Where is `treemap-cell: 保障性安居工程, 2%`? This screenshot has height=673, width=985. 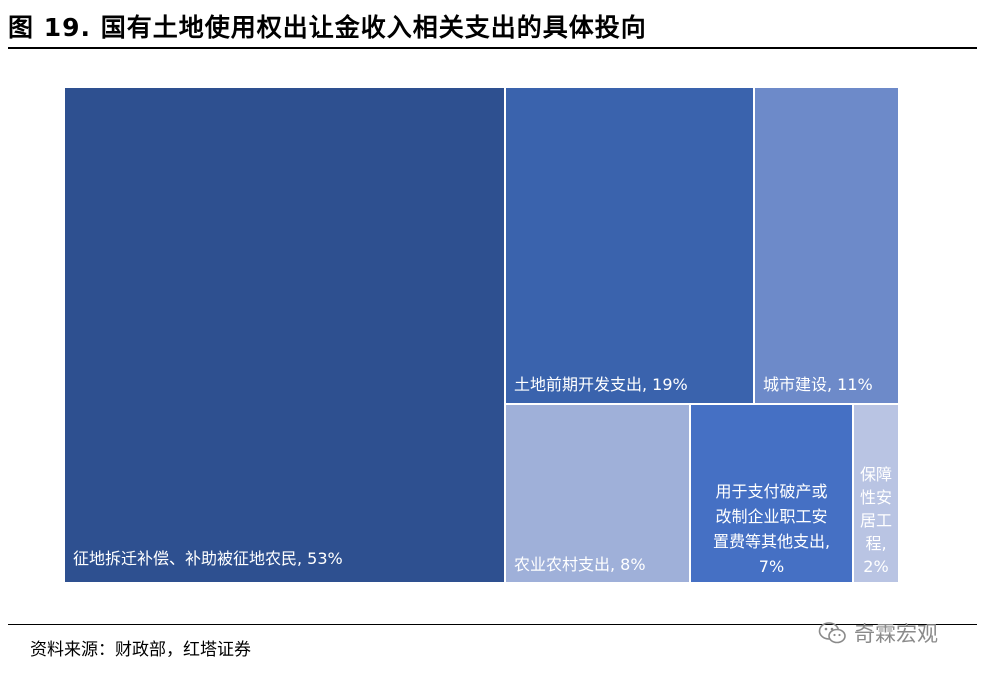 treemap-cell: 保障性安居工程, 2% is located at coordinates (876, 493).